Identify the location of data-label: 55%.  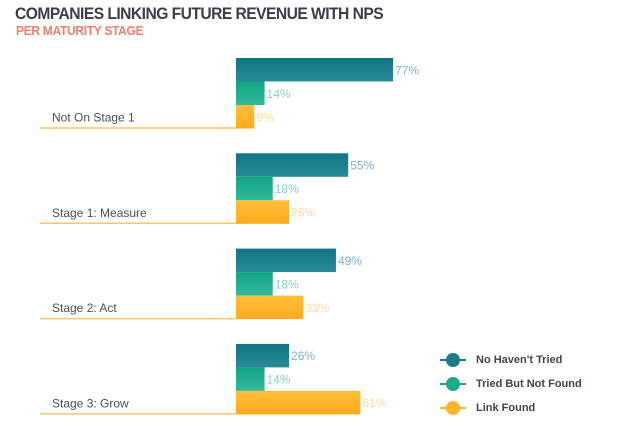
(362, 166).